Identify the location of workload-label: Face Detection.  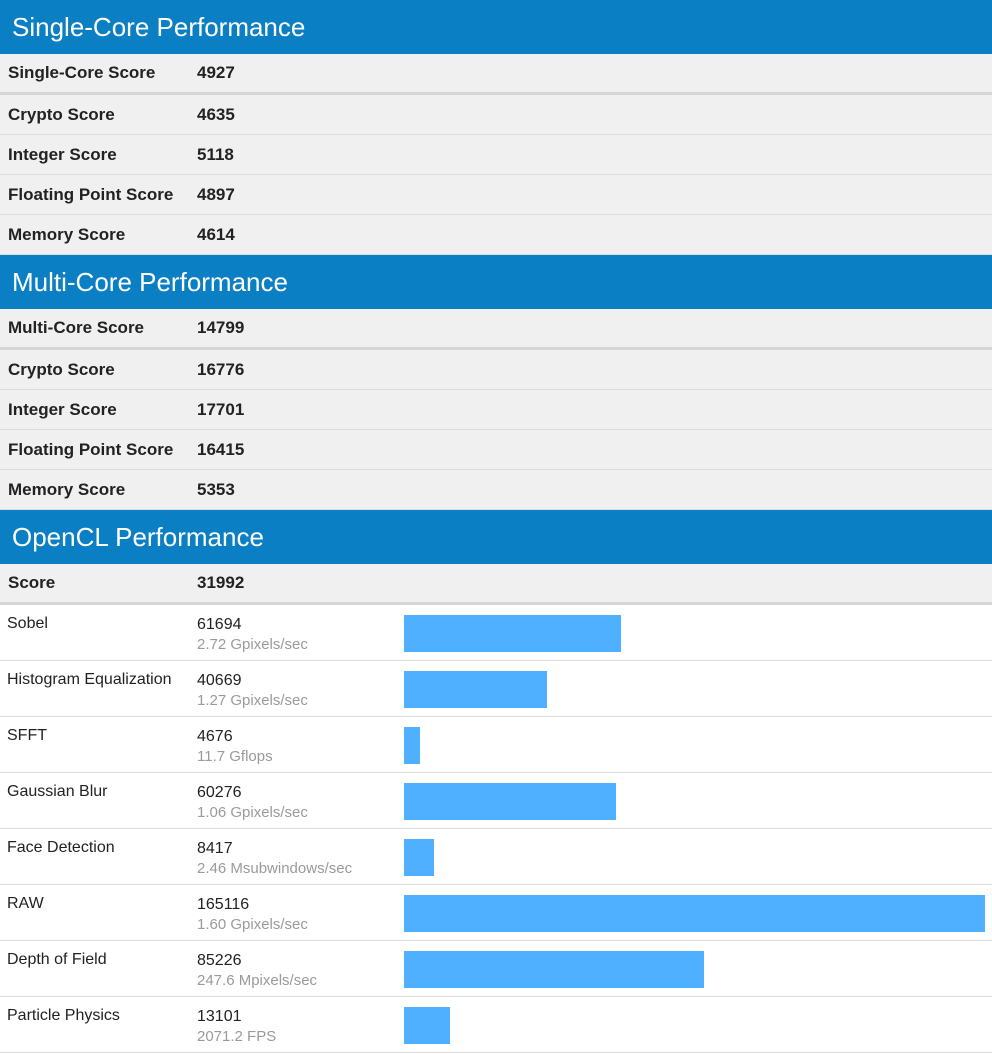
(61, 847).